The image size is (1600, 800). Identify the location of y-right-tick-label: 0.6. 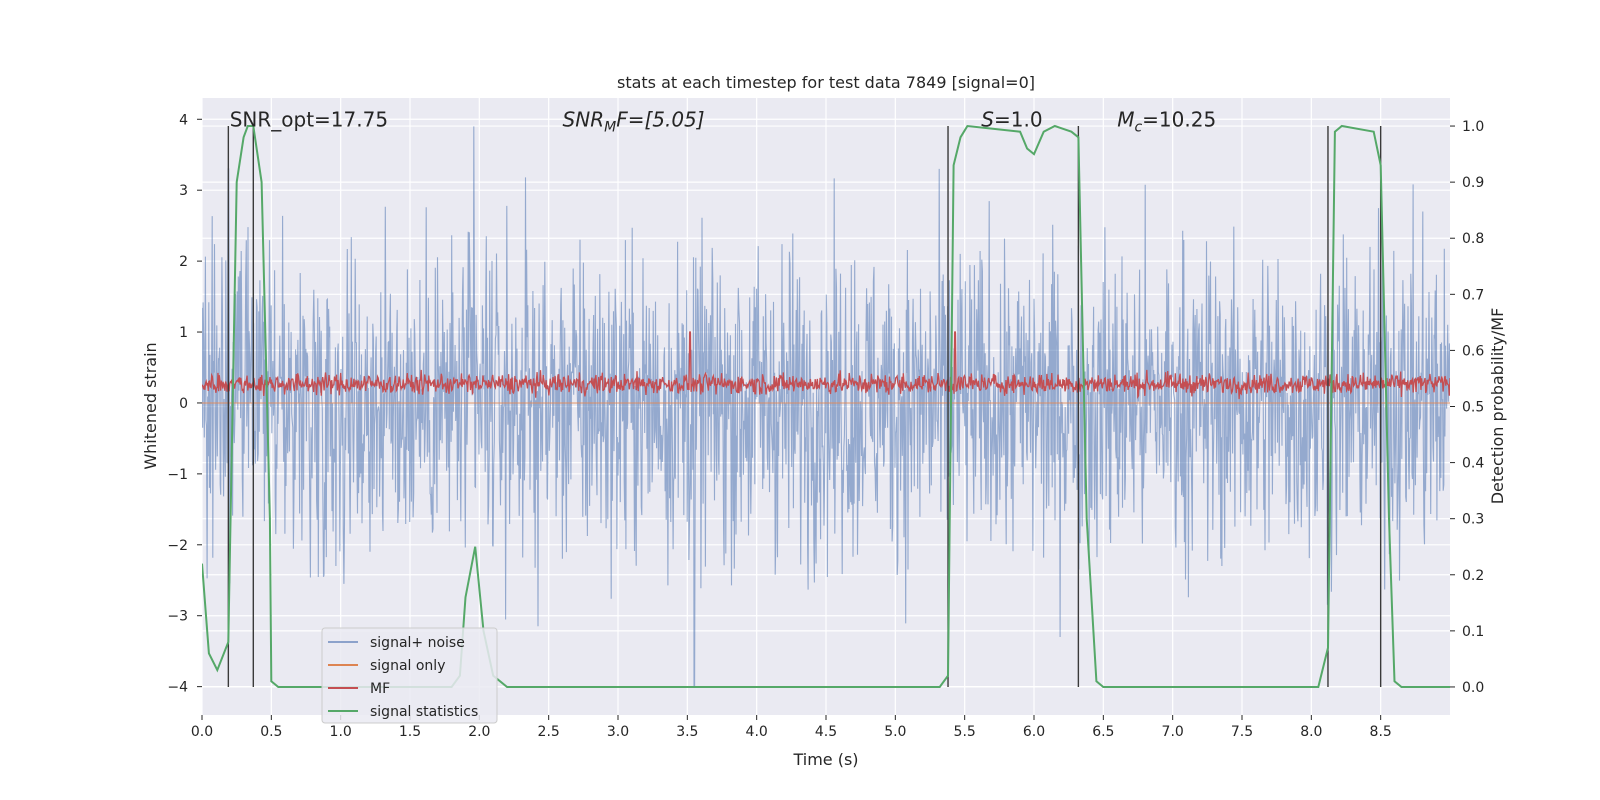
(1473, 351).